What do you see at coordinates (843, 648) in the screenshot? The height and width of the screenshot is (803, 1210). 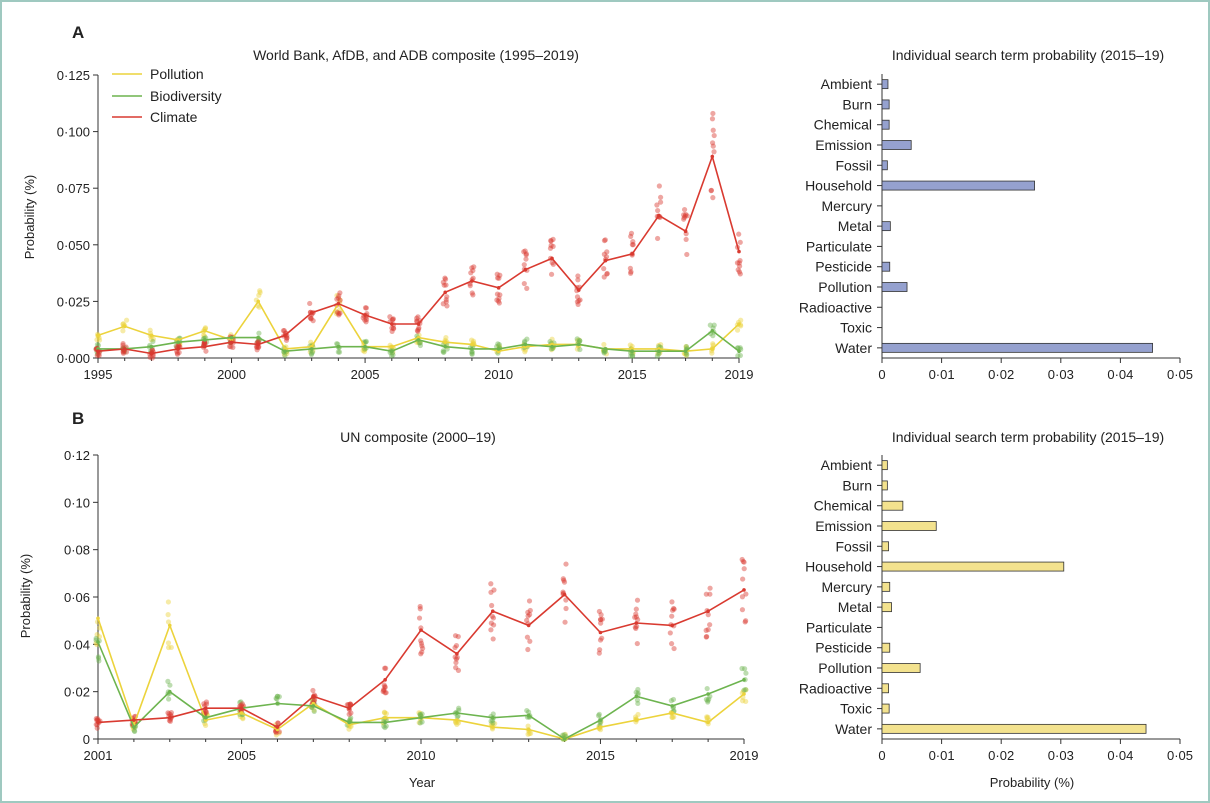 I see `panel-b-bars-category-label: Pesticide` at bounding box center [843, 648].